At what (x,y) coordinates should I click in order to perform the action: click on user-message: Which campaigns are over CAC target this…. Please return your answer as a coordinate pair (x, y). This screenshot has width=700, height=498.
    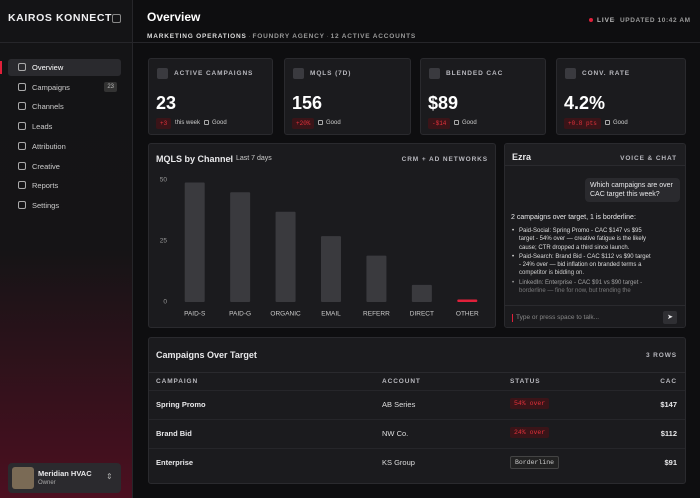
    Looking at the image, I should click on (632, 190).